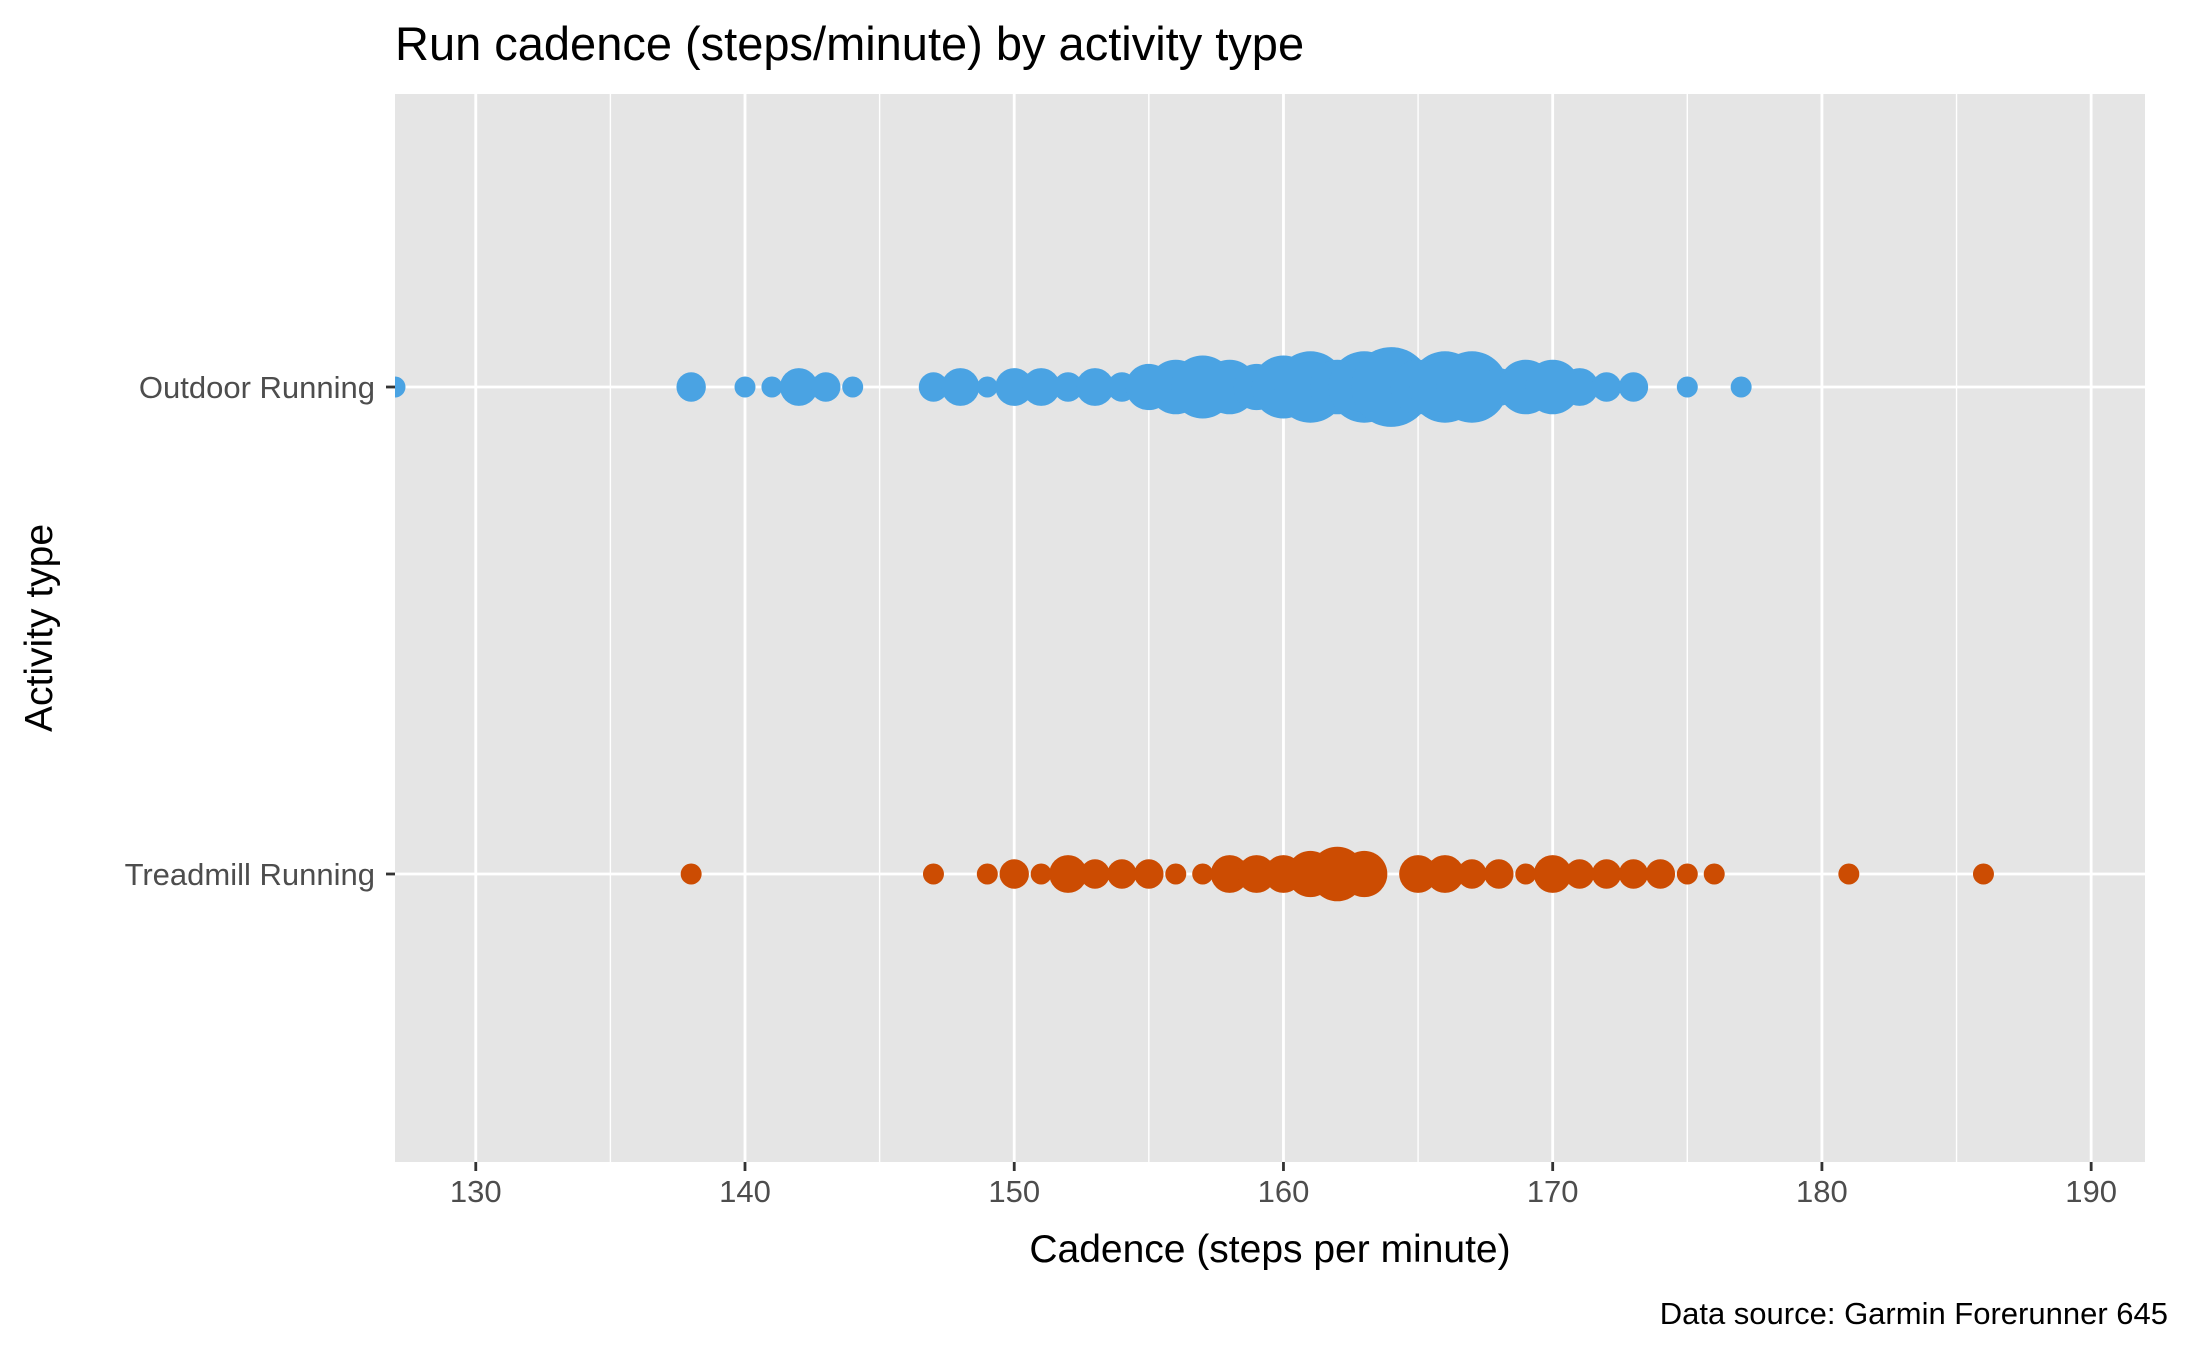 This screenshot has width=2187, height=1351. What do you see at coordinates (1553, 1191) in the screenshot?
I see `x-tick-label: 170` at bounding box center [1553, 1191].